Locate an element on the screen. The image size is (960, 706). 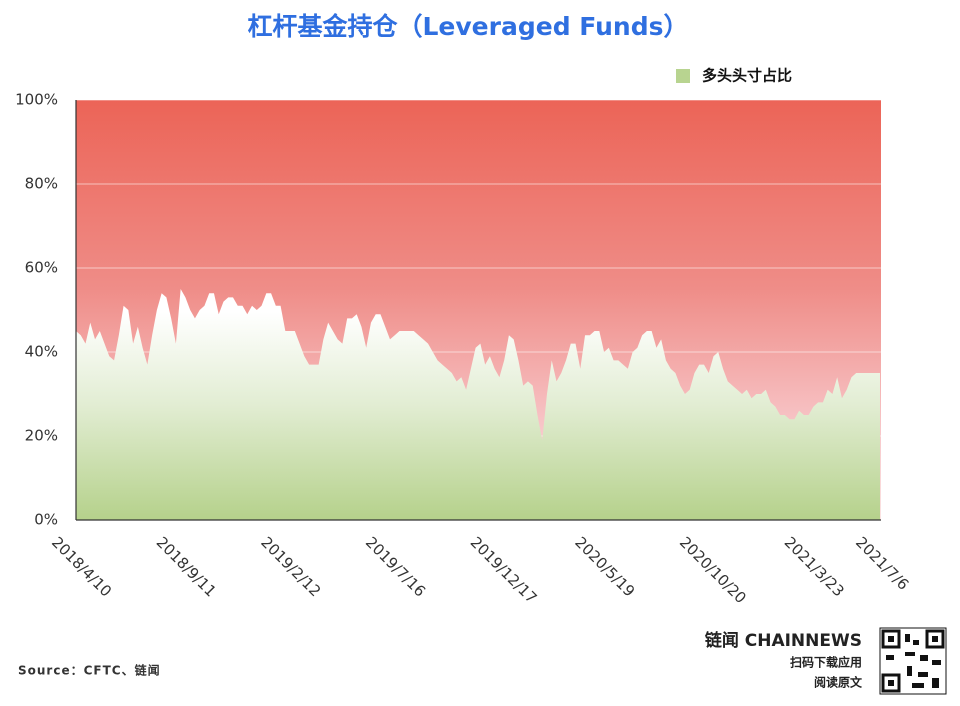
y-tick-label: 100% is located at coordinates (36, 100).